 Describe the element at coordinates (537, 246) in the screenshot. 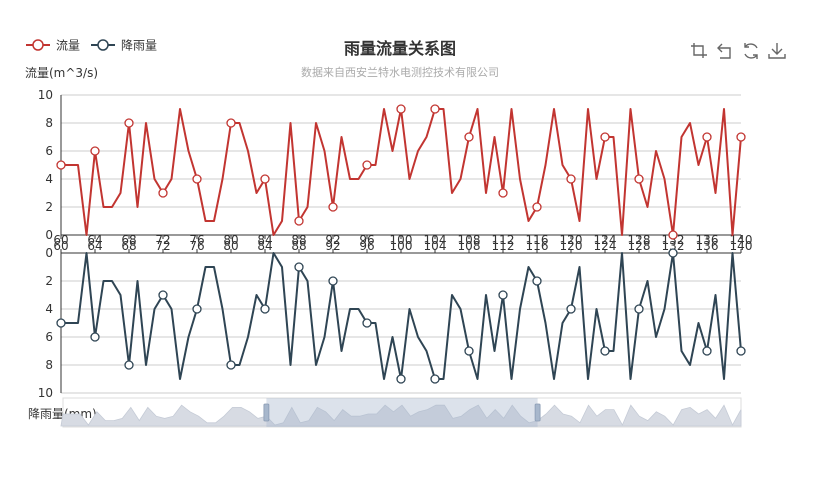

I see `x-tick-label-rainfall: 116` at that location.